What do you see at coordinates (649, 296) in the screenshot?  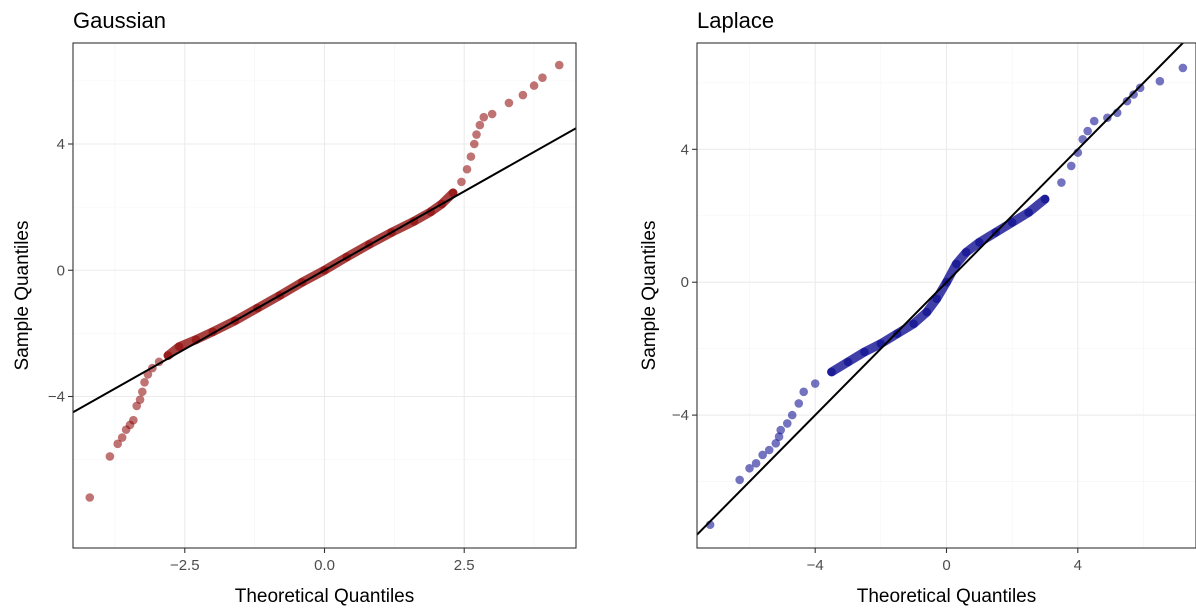 I see `laplace-y-axis-title: Sample Quantiles` at bounding box center [649, 296].